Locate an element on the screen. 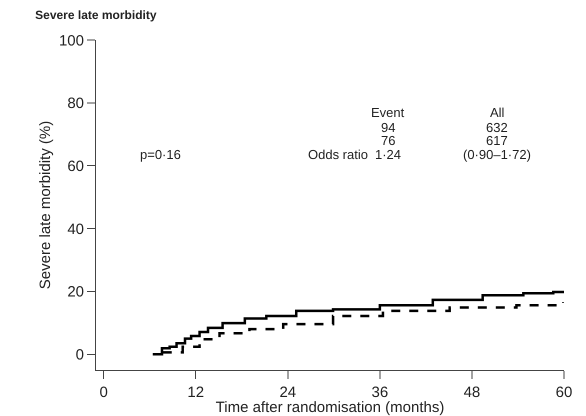 The width and height of the screenshot is (586, 416). annotation: 617 is located at coordinates (497, 140).